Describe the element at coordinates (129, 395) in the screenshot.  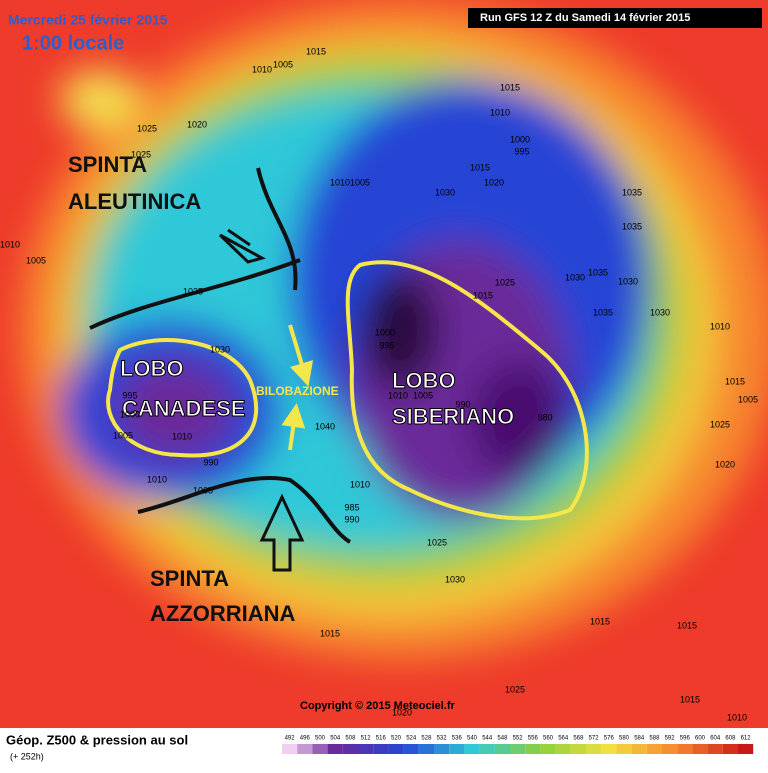
I see `pressure-label: 995` at that location.